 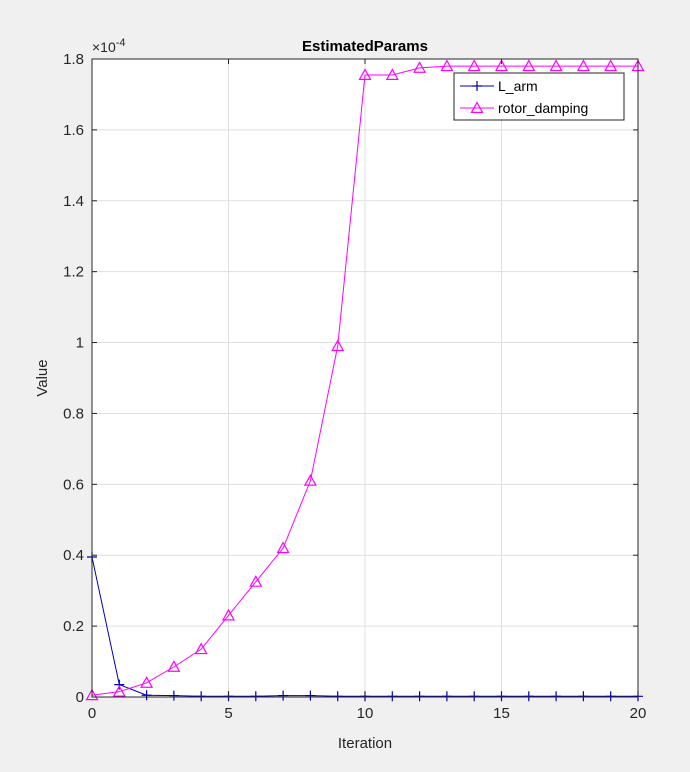 What do you see at coordinates (73, 555) in the screenshot?
I see `y-tick-label: 0.4` at bounding box center [73, 555].